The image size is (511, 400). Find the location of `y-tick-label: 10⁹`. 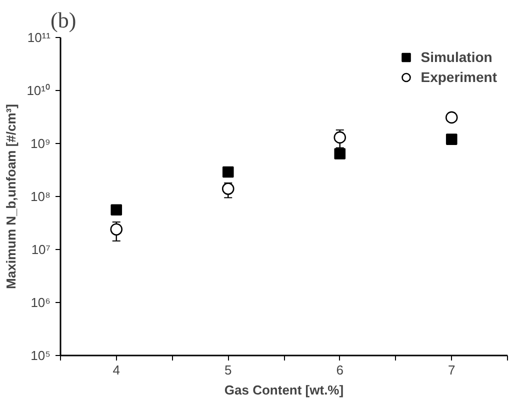

y-tick-label: 10⁹ is located at coordinates (40, 143).